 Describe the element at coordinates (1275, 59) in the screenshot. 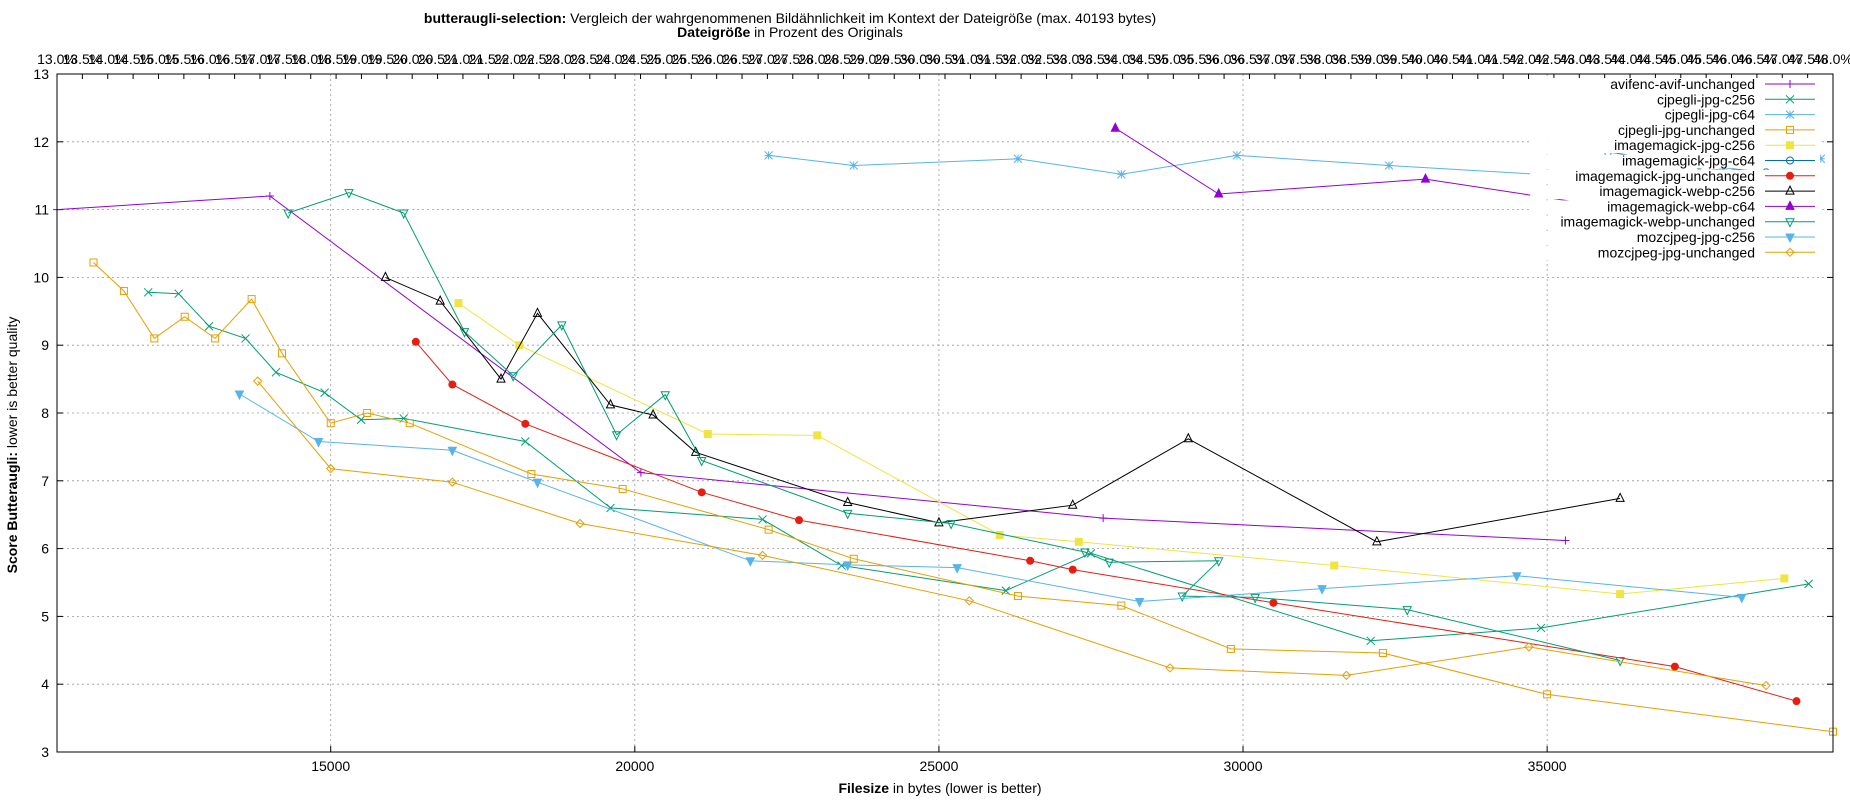

I see `x2-tick-label: 37.0%` at that location.